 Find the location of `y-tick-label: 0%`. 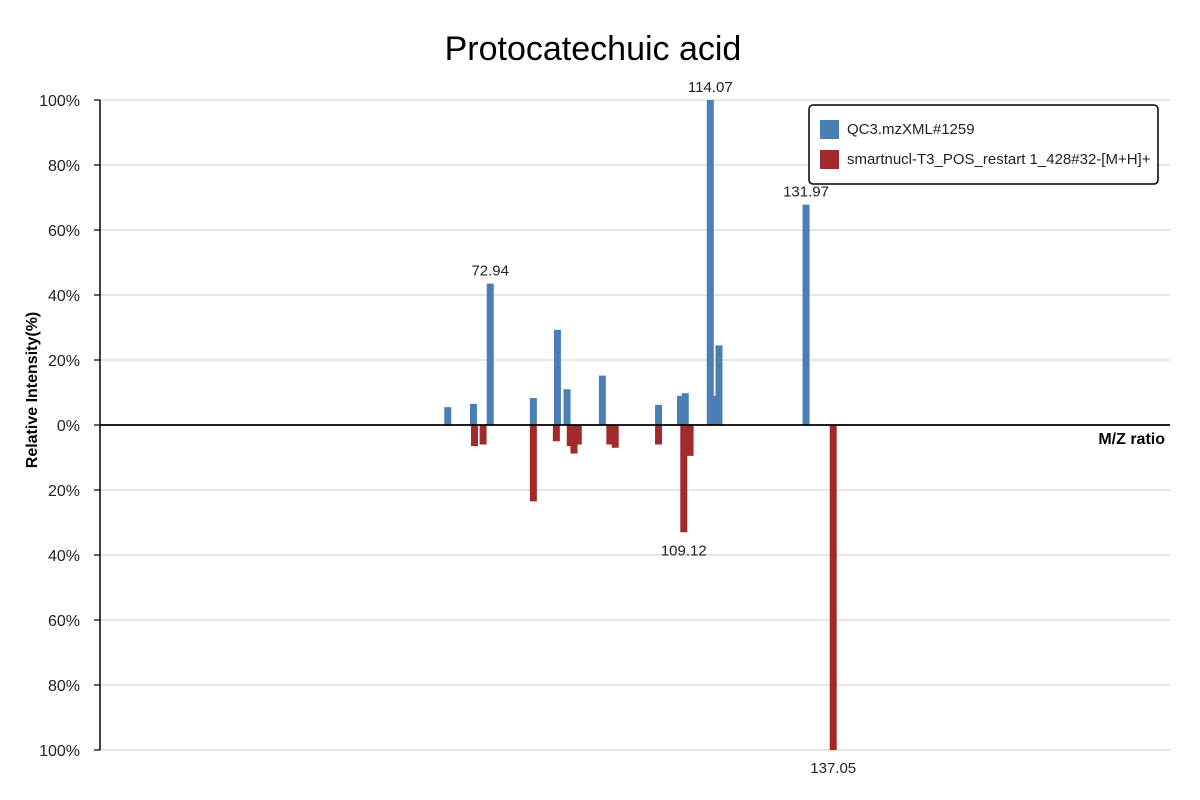

y-tick-label: 0% is located at coordinates (68, 426).